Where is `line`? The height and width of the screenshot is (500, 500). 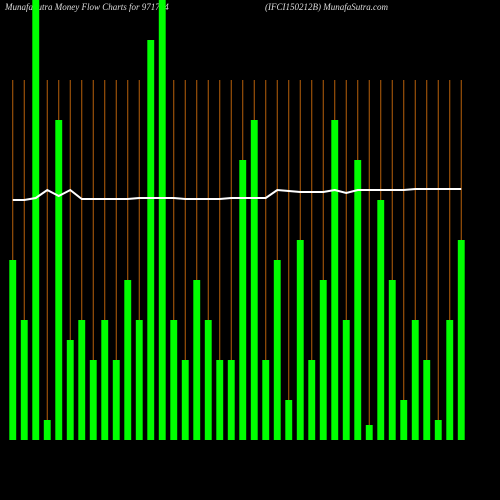
line is located at coordinates (237, 194).